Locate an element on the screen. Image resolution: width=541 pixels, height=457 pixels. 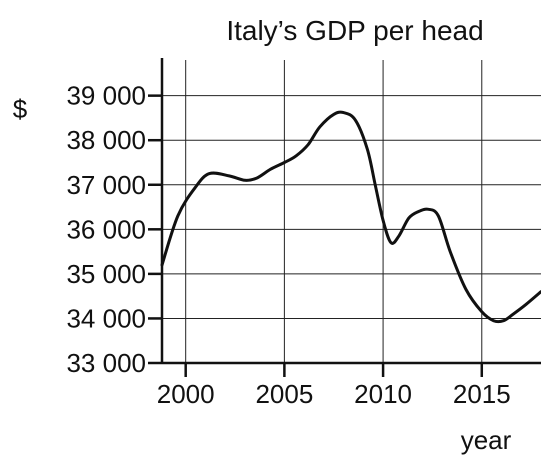
x-tick-label: 2010 is located at coordinates (383, 394).